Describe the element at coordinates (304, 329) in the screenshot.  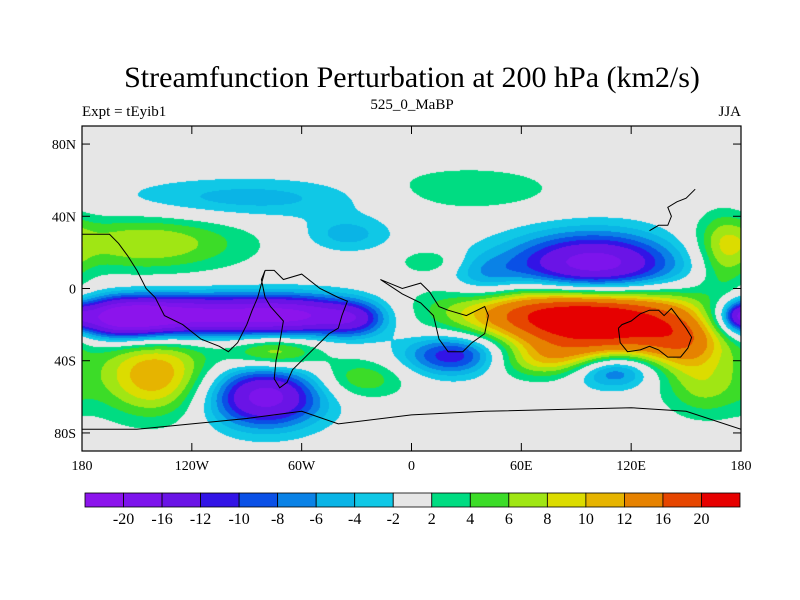
I see `coastline-south-america` at that location.